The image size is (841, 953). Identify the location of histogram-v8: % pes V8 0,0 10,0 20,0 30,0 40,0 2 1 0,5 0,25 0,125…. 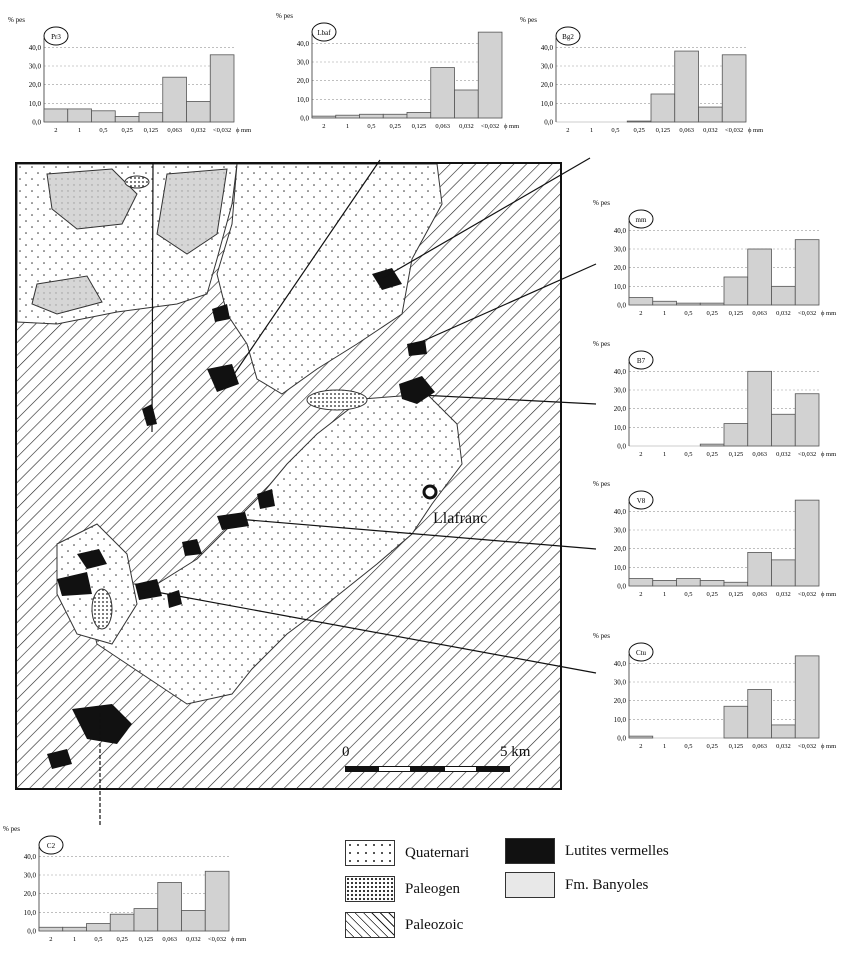
(714, 543).